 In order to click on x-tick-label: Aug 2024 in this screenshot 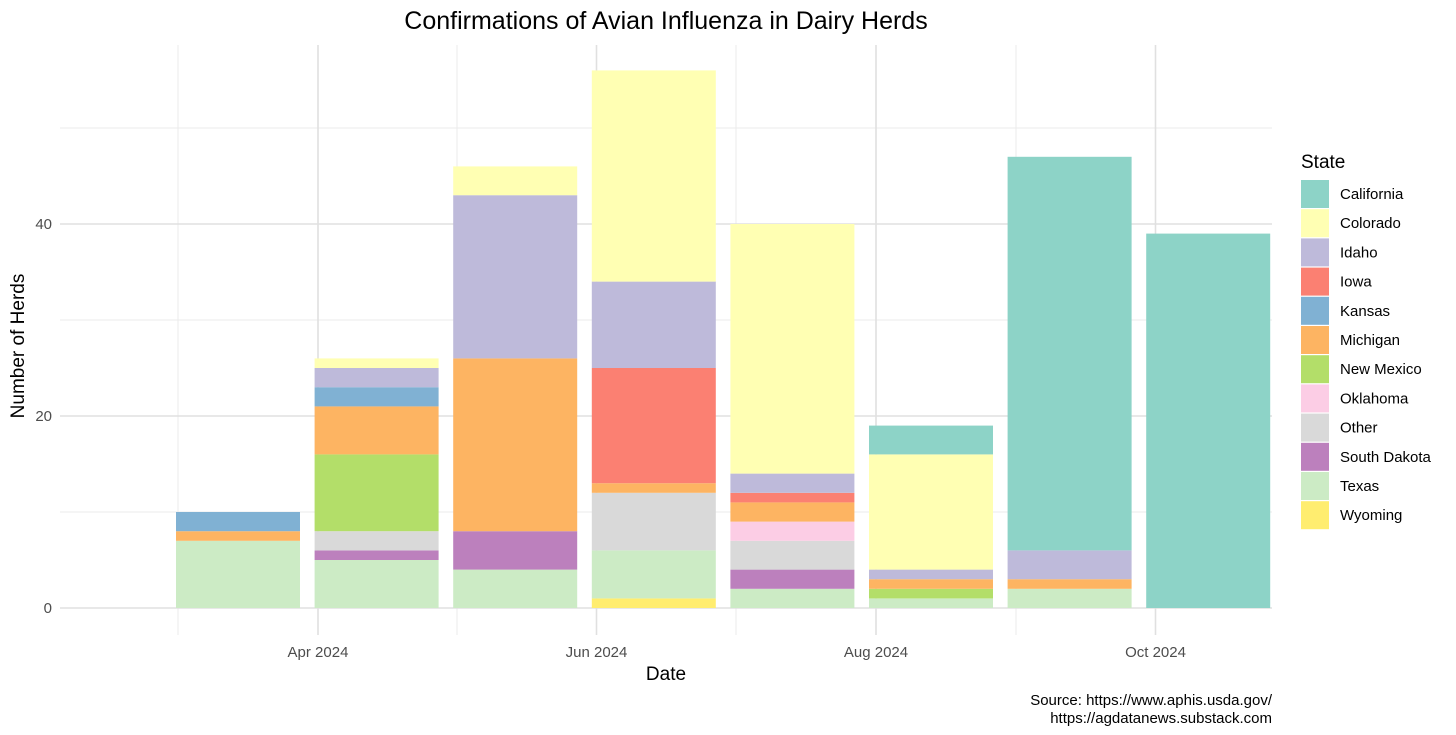, I will do `click(876, 652)`.